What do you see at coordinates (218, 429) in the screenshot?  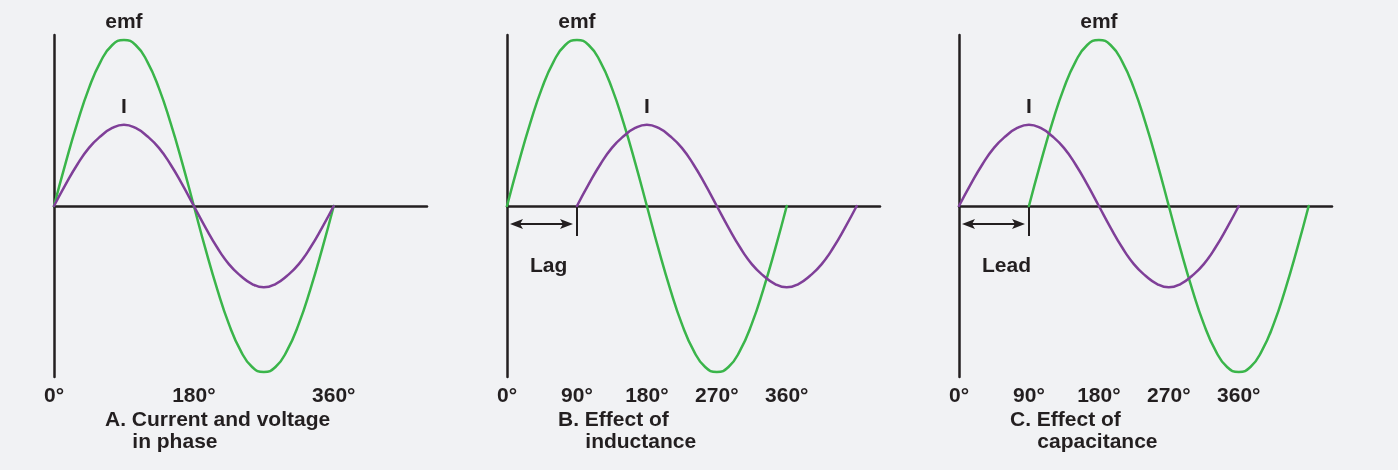 I see `text: A. Current and voltage in phase` at bounding box center [218, 429].